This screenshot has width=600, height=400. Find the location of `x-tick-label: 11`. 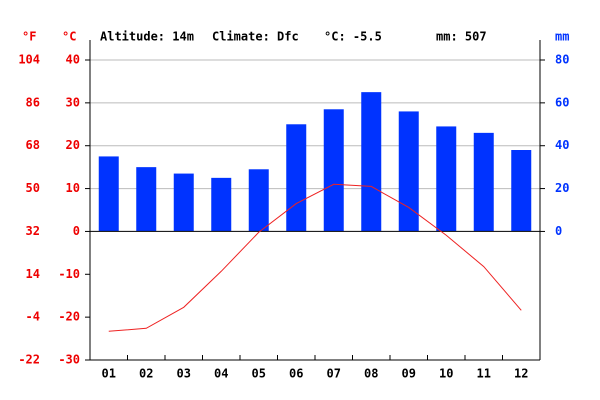

x-tick-label: 11 is located at coordinates (484, 374).